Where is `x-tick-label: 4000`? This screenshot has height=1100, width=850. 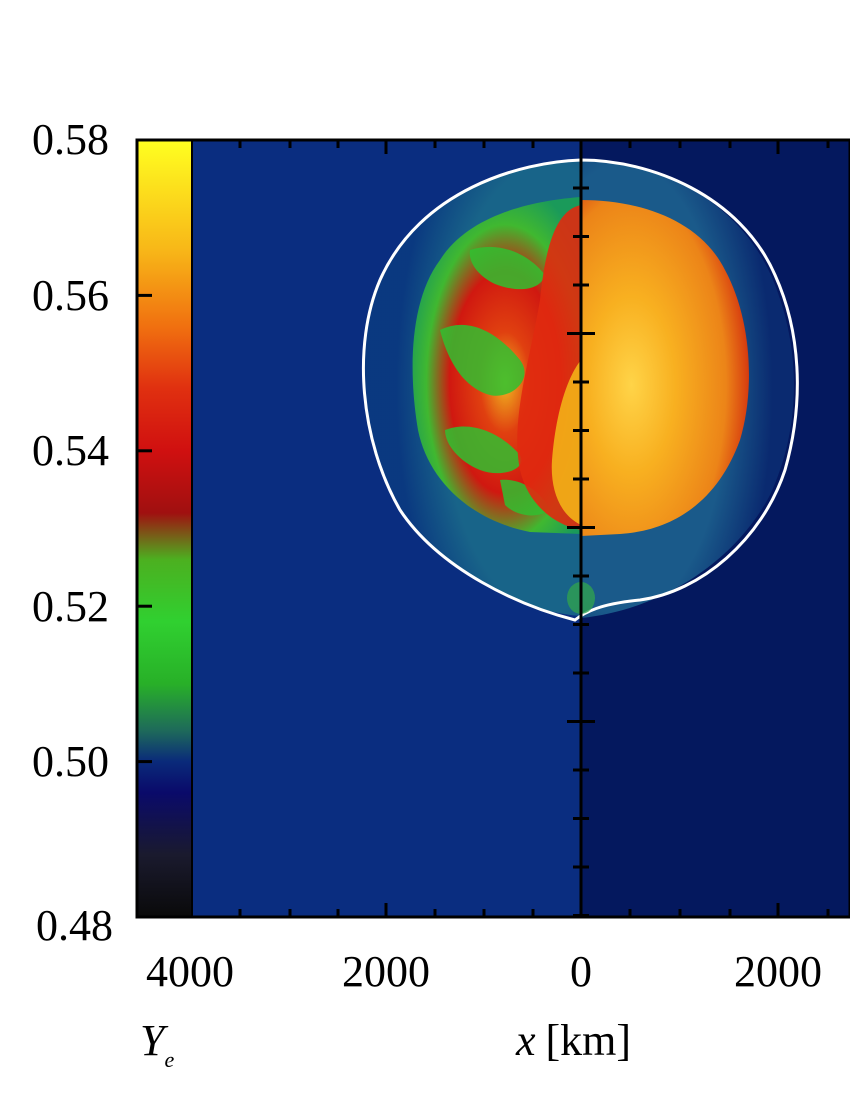 x-tick-label: 4000 is located at coordinates (190, 971).